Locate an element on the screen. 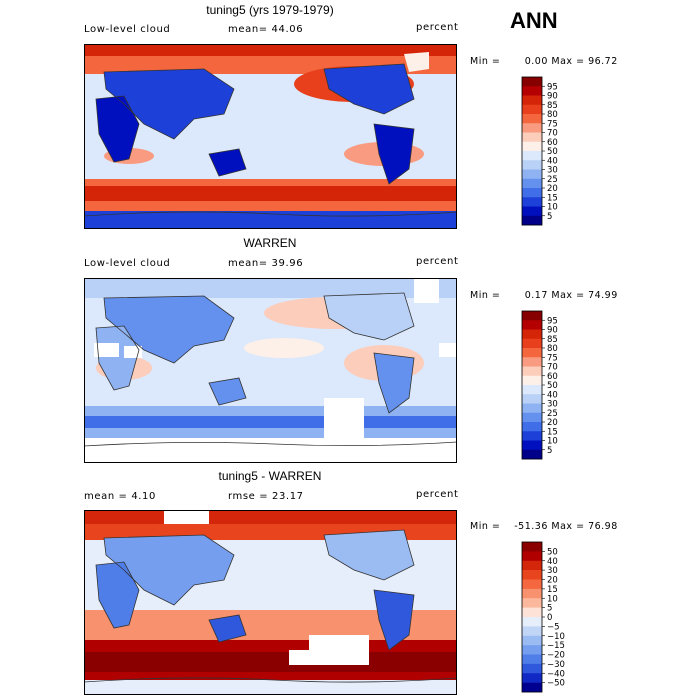 This screenshot has width=700, height=700. season-label: ANN is located at coordinates (534, 20).